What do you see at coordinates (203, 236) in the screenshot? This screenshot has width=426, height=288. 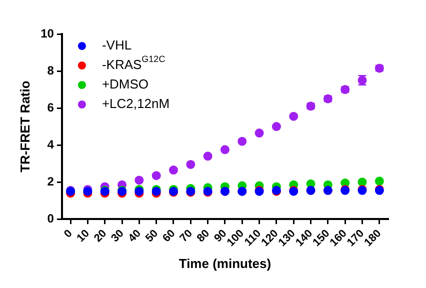 I see `x-tick-label: 80` at bounding box center [203, 236].